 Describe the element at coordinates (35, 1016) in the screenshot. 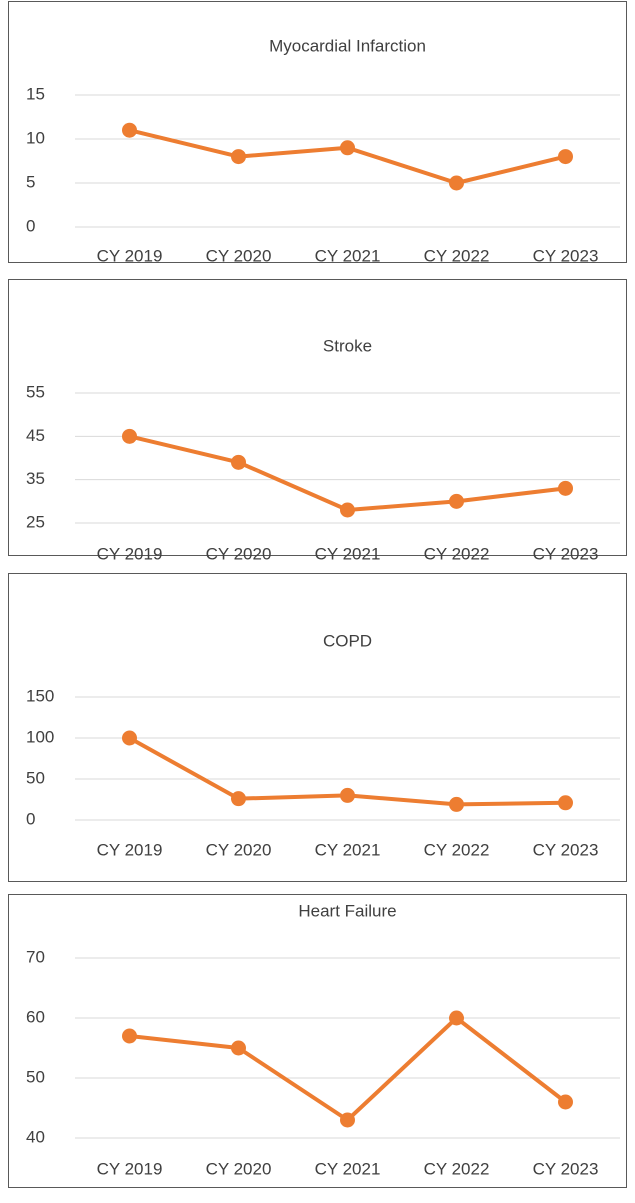

I see `y-tick-label: 60` at that location.